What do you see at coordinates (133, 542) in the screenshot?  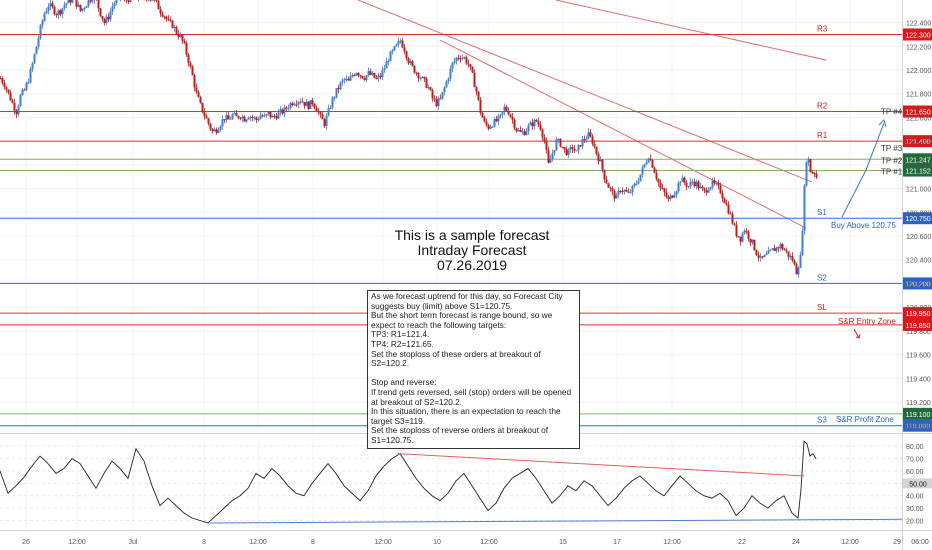 I see `time-tick-label: Jul` at bounding box center [133, 542].